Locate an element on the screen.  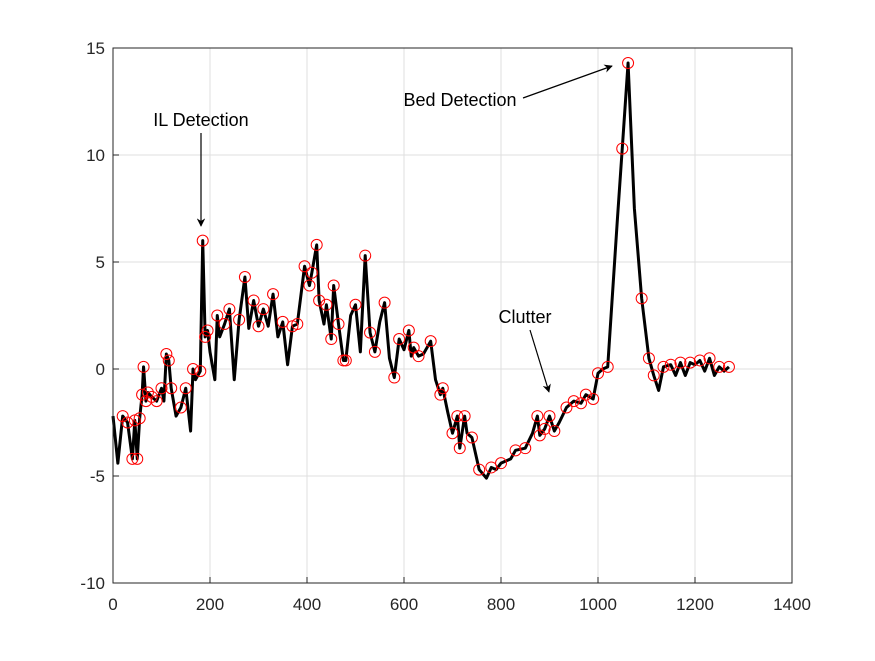
x-tick-label: 400 is located at coordinates (307, 604).